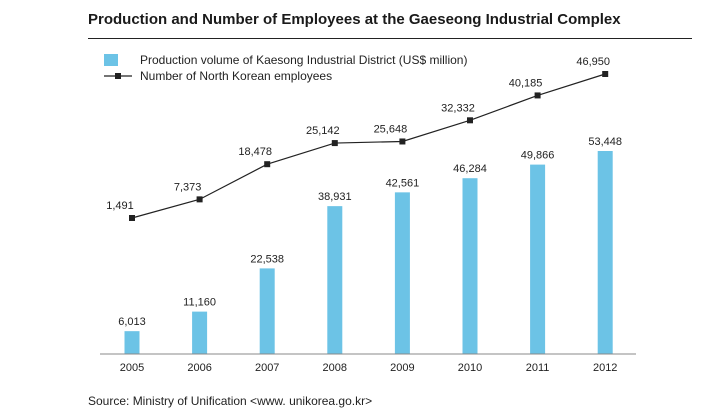  What do you see at coordinates (605, 142) in the screenshot?
I see `bar-value-label: 53,448` at bounding box center [605, 142].